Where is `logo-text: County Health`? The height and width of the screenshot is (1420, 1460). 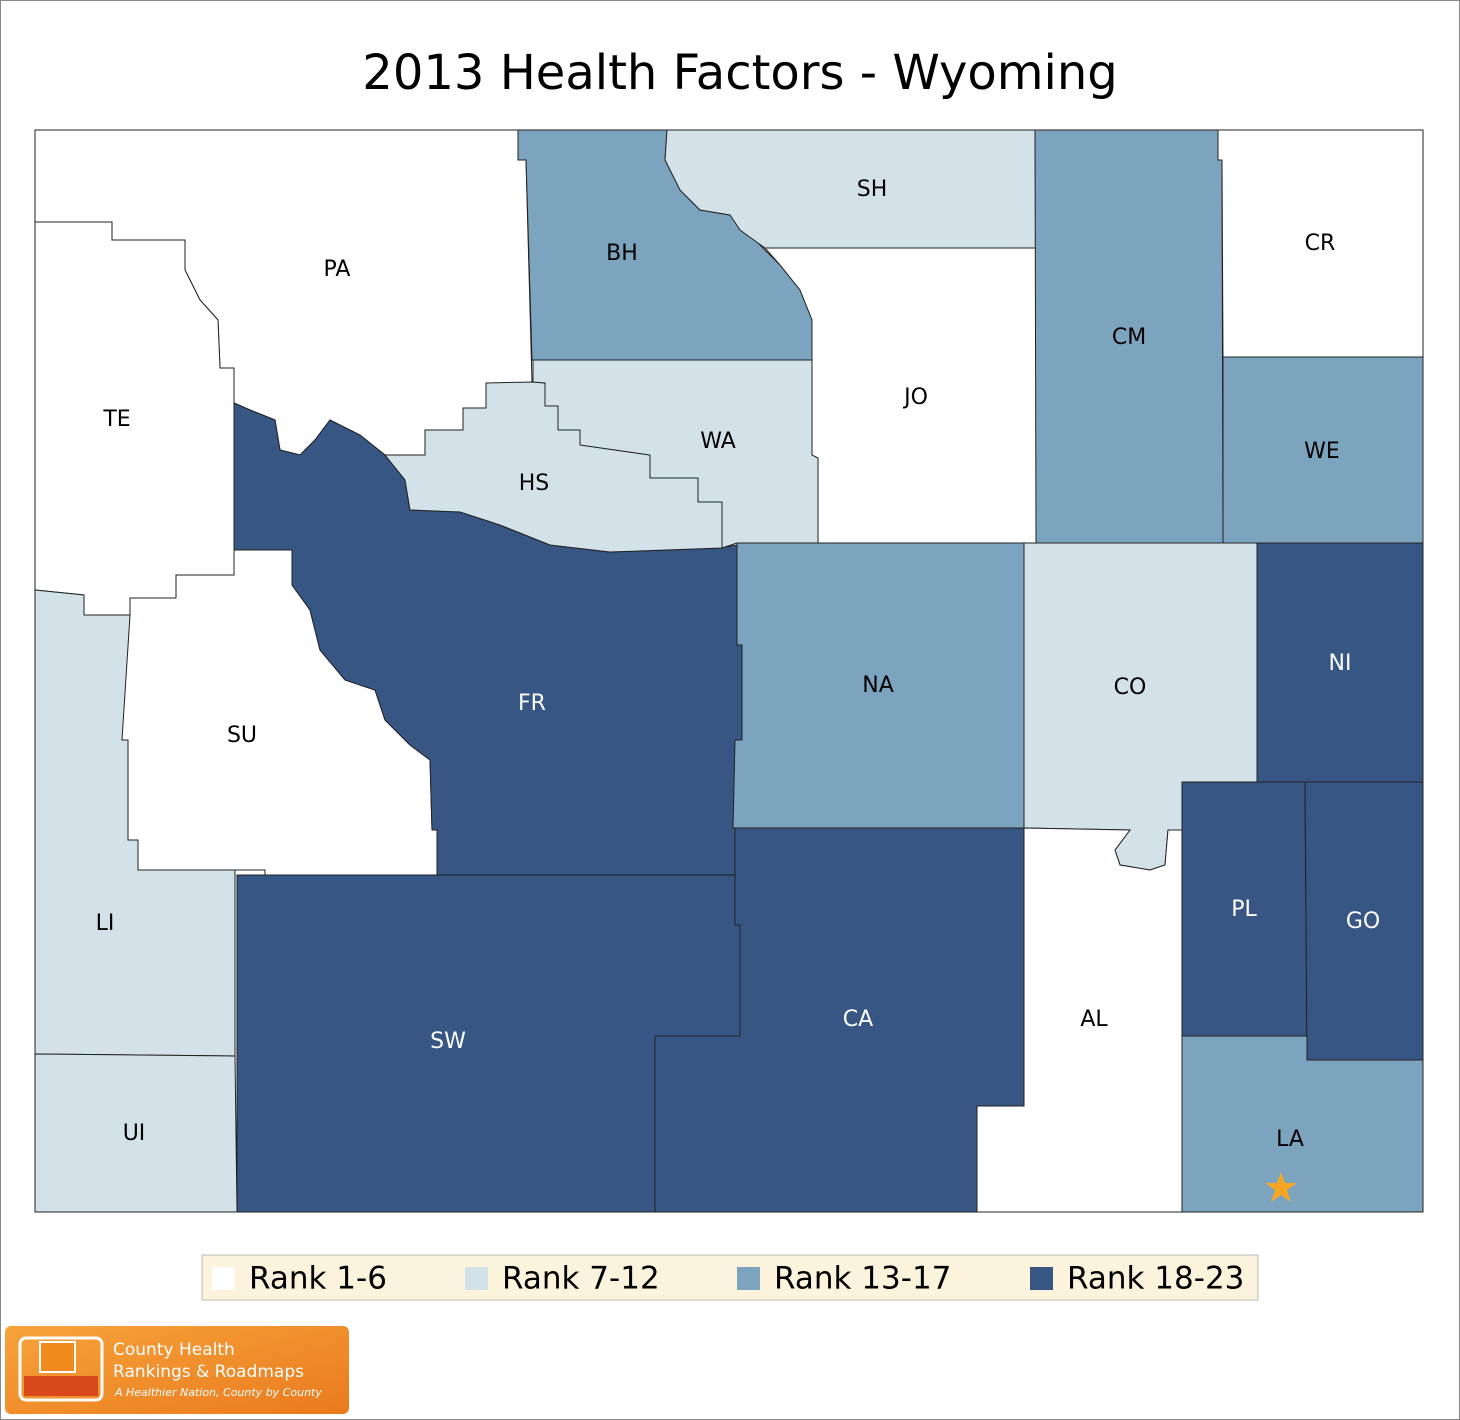
logo-text: County Health is located at coordinates (174, 1350).